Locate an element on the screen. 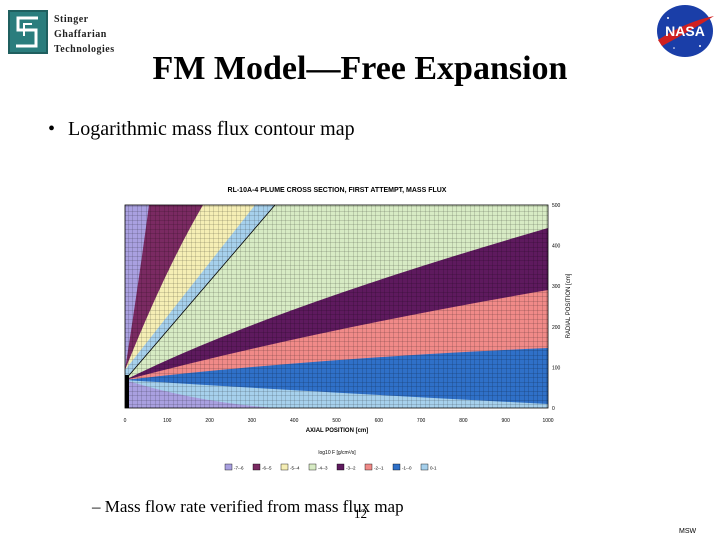 The width and height of the screenshot is (720, 540). y-tick-label: 400 is located at coordinates (556, 247).